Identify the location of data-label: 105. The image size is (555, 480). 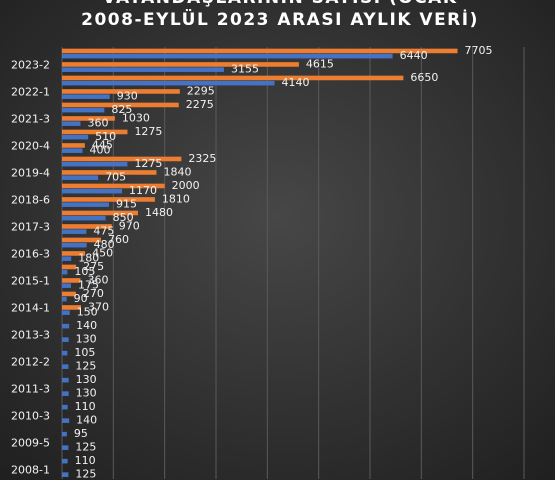
(84, 352).